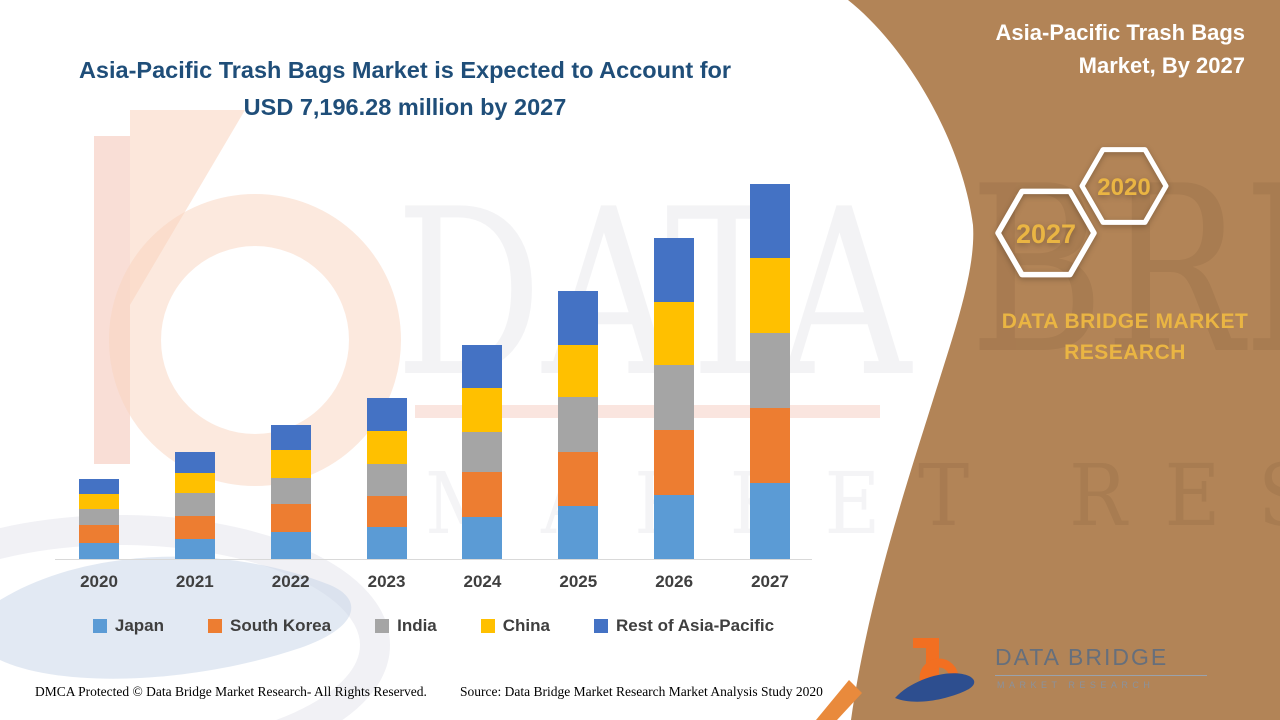  What do you see at coordinates (852, 496) in the screenshot?
I see `panel-watermark-secondary: MARKET RESEARCH` at bounding box center [852, 496].